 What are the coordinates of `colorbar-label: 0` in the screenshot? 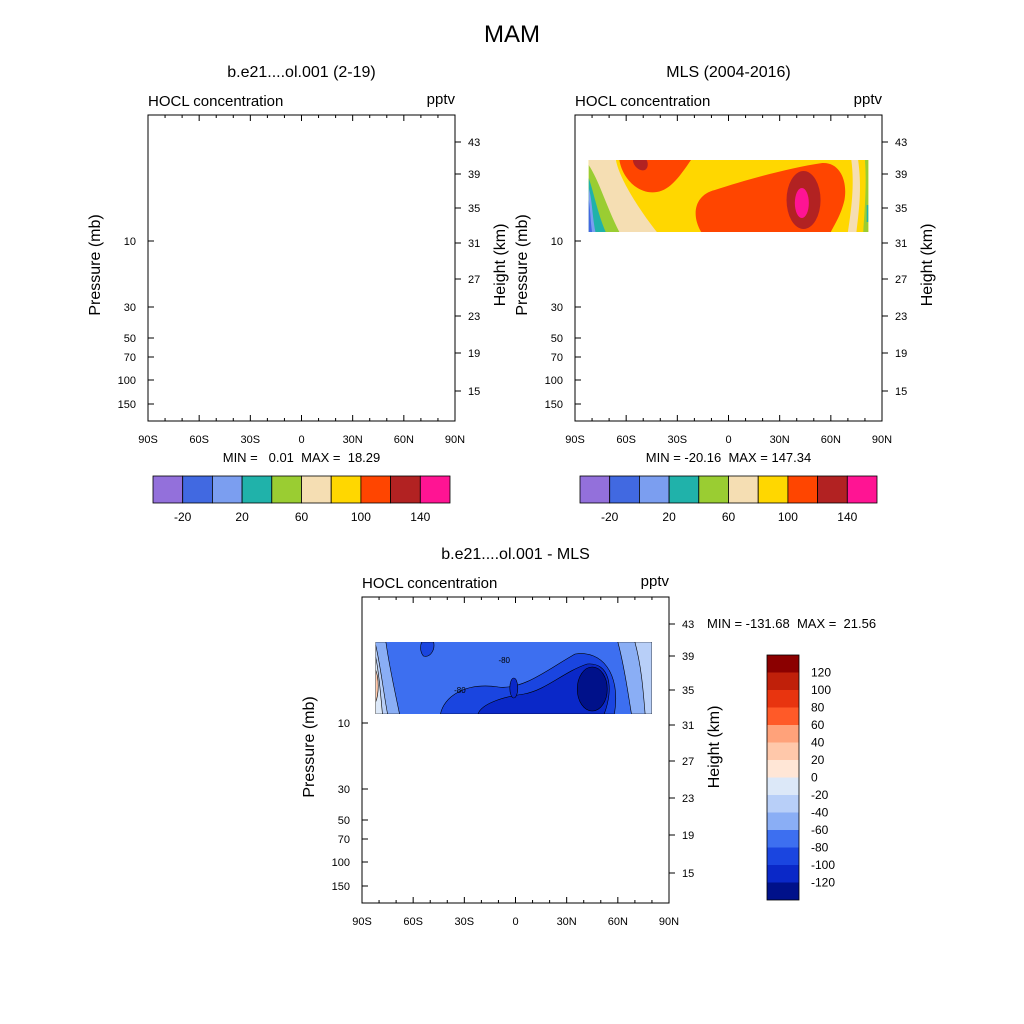 It's located at (814, 778).